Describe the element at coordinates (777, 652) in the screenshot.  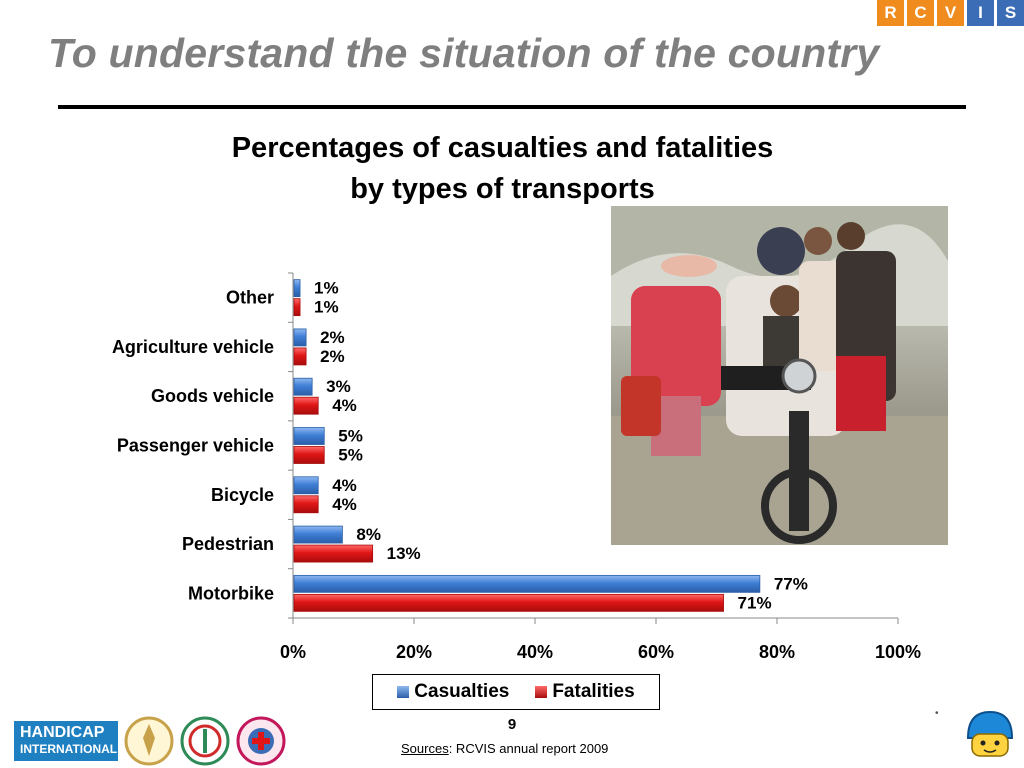
I see `x-tick-label: 80%` at that location.